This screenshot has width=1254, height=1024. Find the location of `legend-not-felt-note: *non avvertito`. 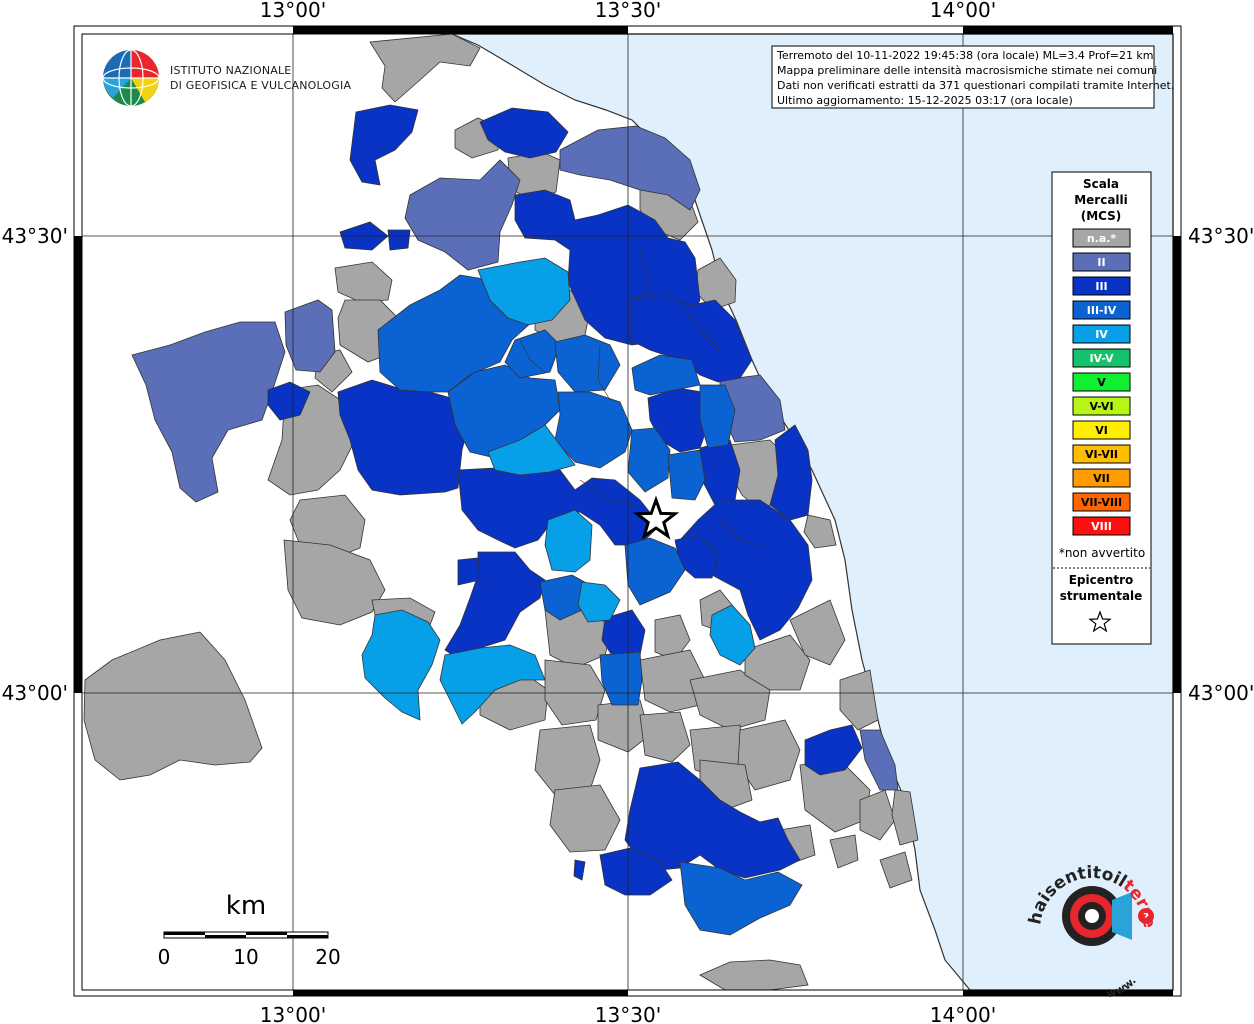

legend-not-felt-note: *non avvertito is located at coordinates (1102, 553).